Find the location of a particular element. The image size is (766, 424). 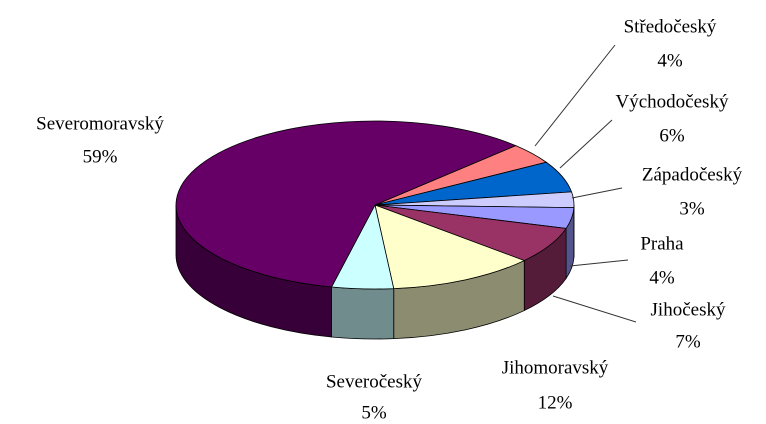

slice-name: Severomoravský is located at coordinates (100, 123).